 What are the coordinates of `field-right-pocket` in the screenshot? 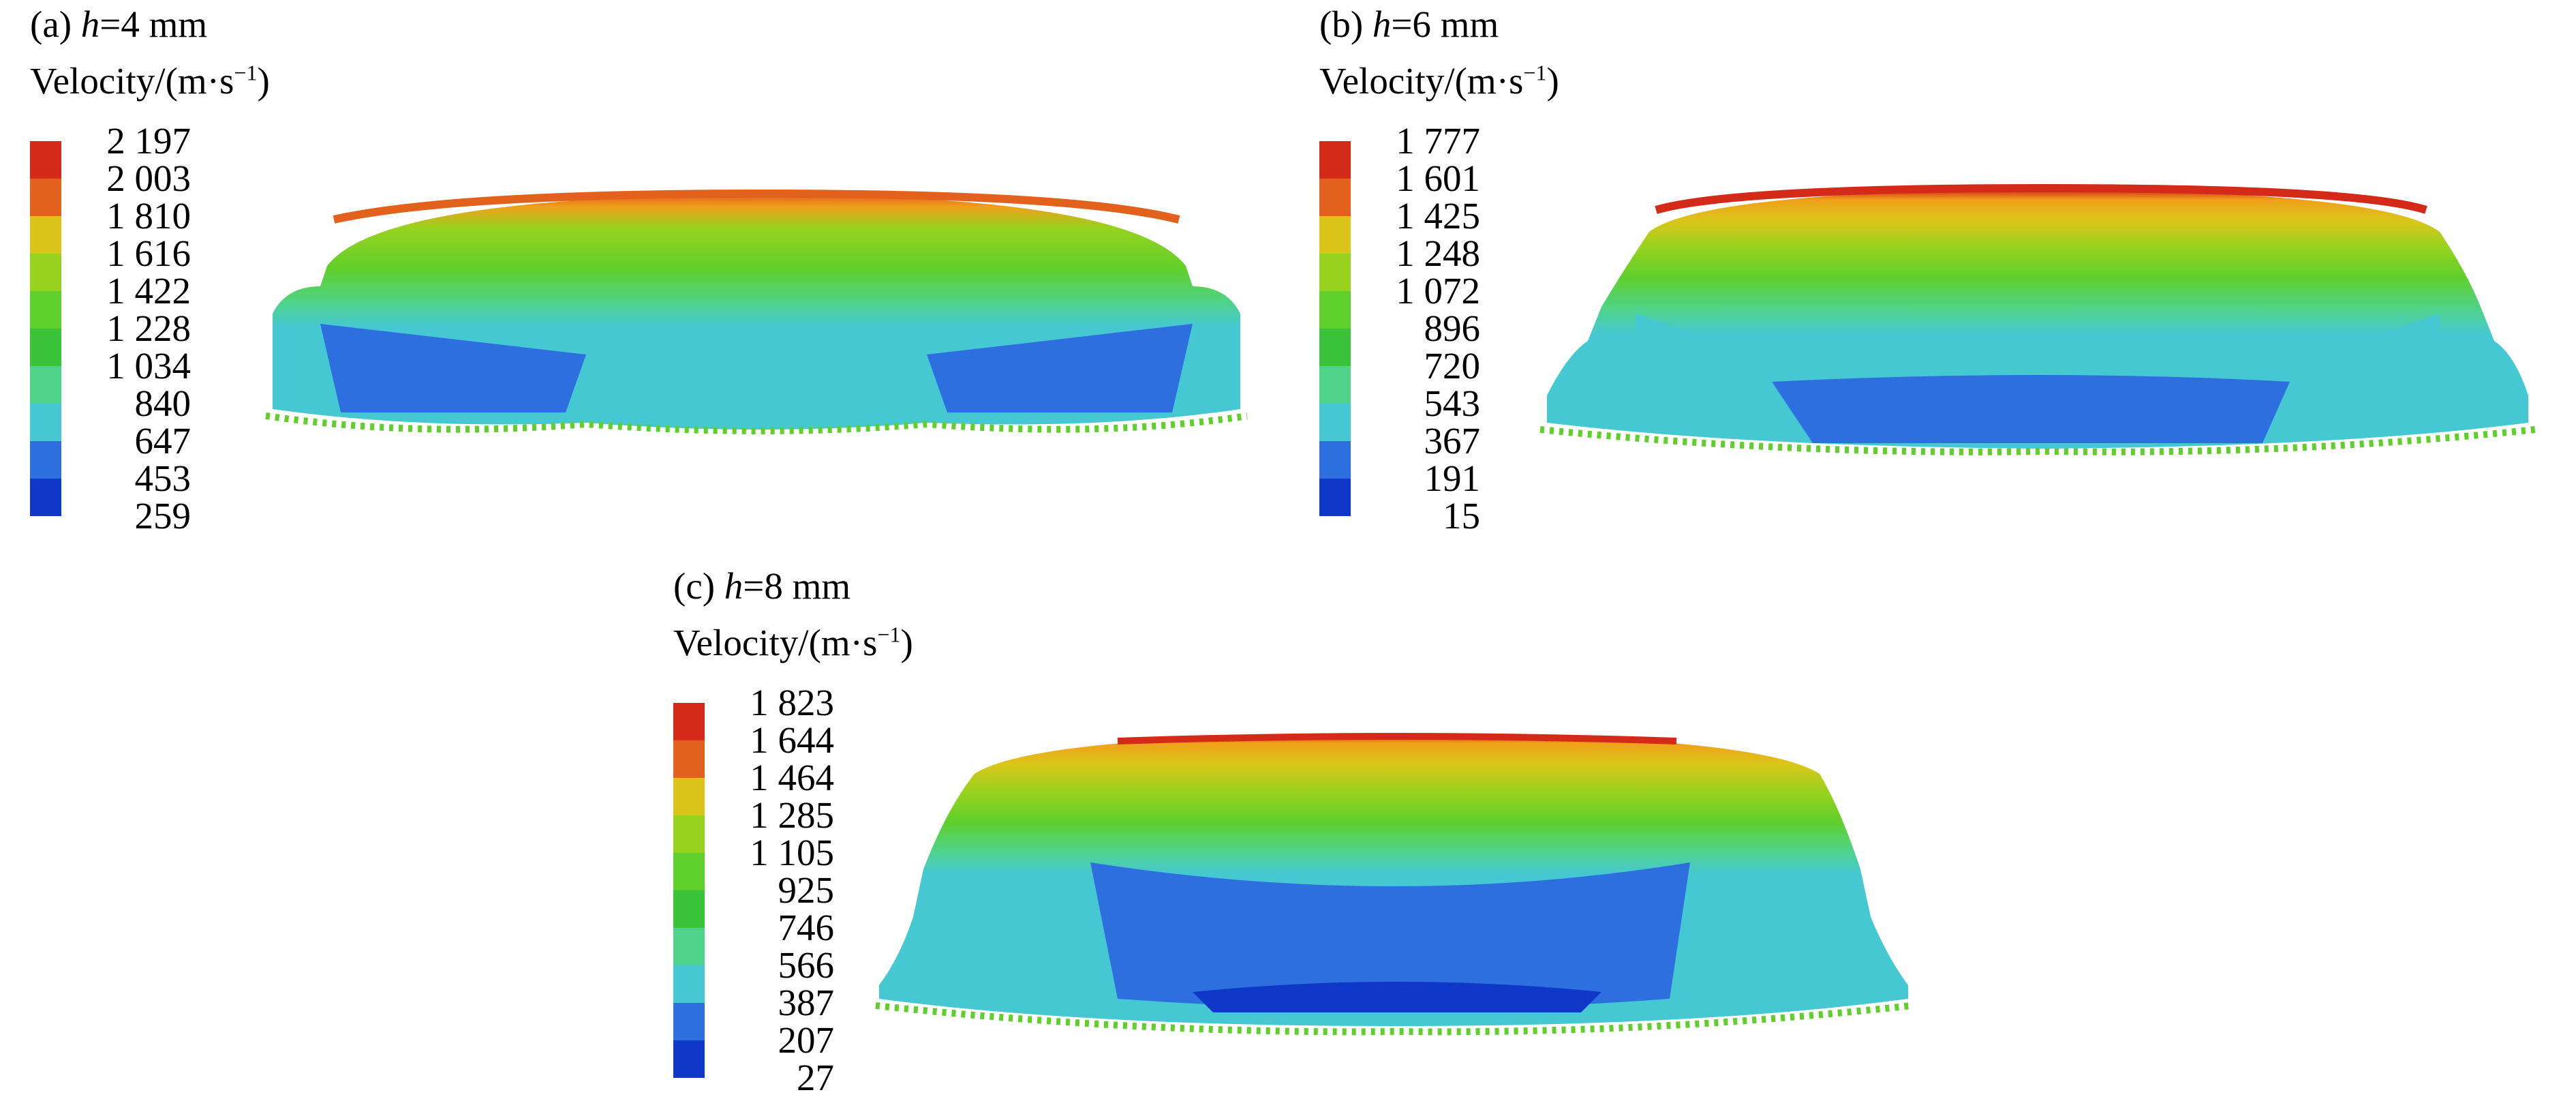 It's located at (1060, 368).